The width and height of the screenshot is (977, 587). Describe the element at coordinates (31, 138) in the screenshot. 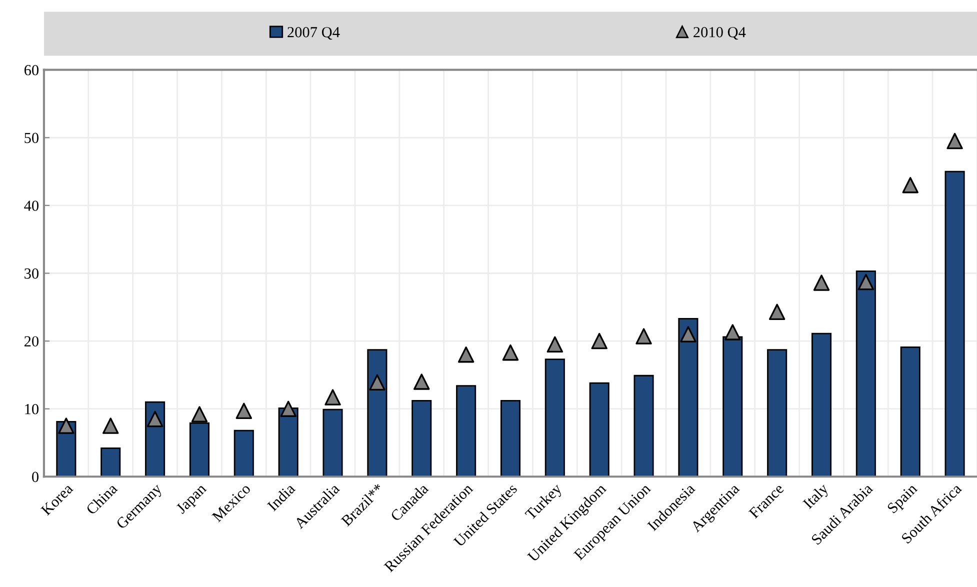

I see `y-tick-label: 50` at that location.